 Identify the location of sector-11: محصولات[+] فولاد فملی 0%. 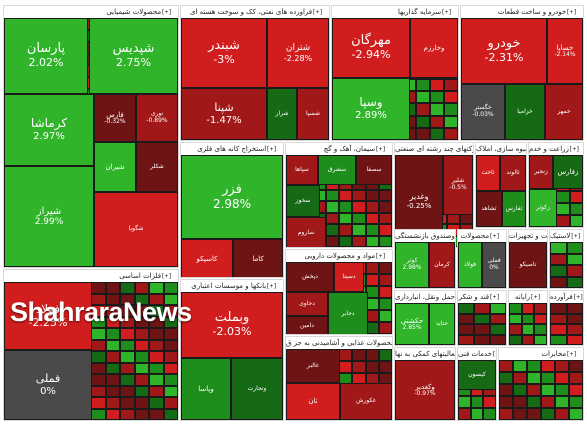
(482, 259).